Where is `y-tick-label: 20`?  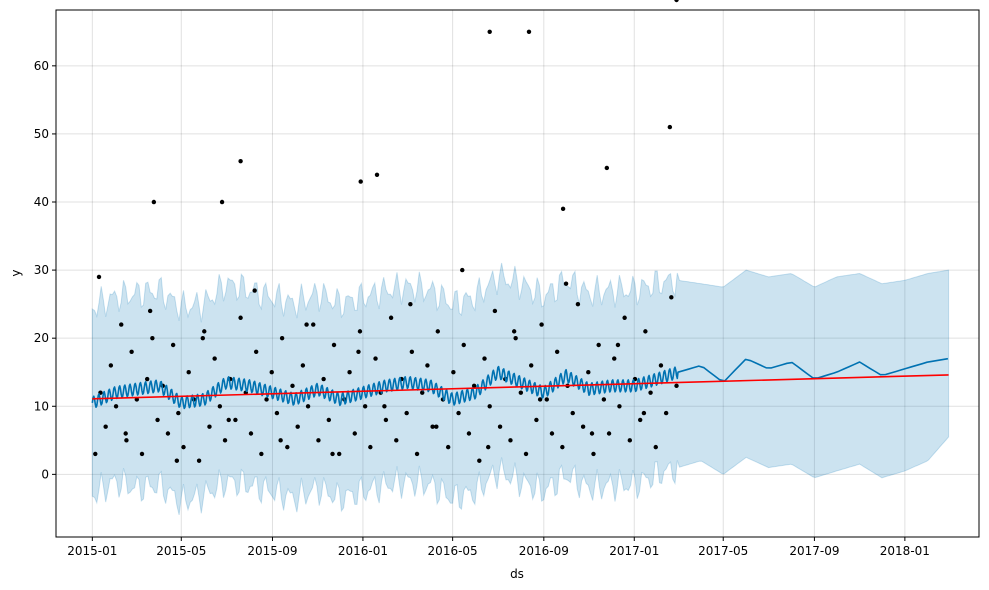
y-tick-label: 20 is located at coordinates (41, 338).